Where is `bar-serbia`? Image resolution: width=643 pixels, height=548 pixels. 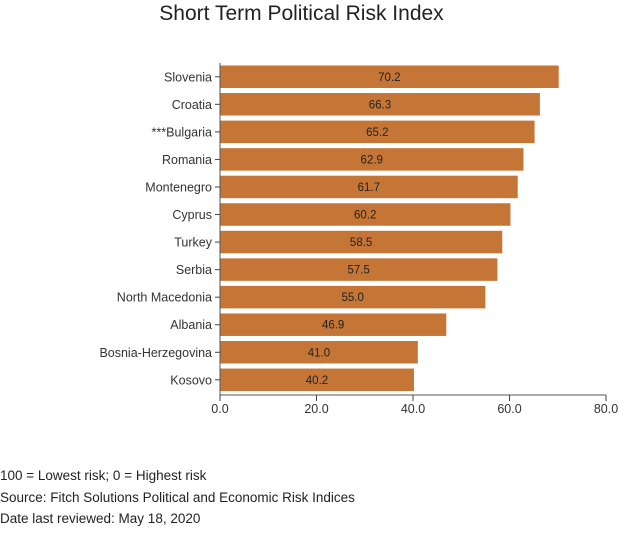 bar-serbia is located at coordinates (359, 269).